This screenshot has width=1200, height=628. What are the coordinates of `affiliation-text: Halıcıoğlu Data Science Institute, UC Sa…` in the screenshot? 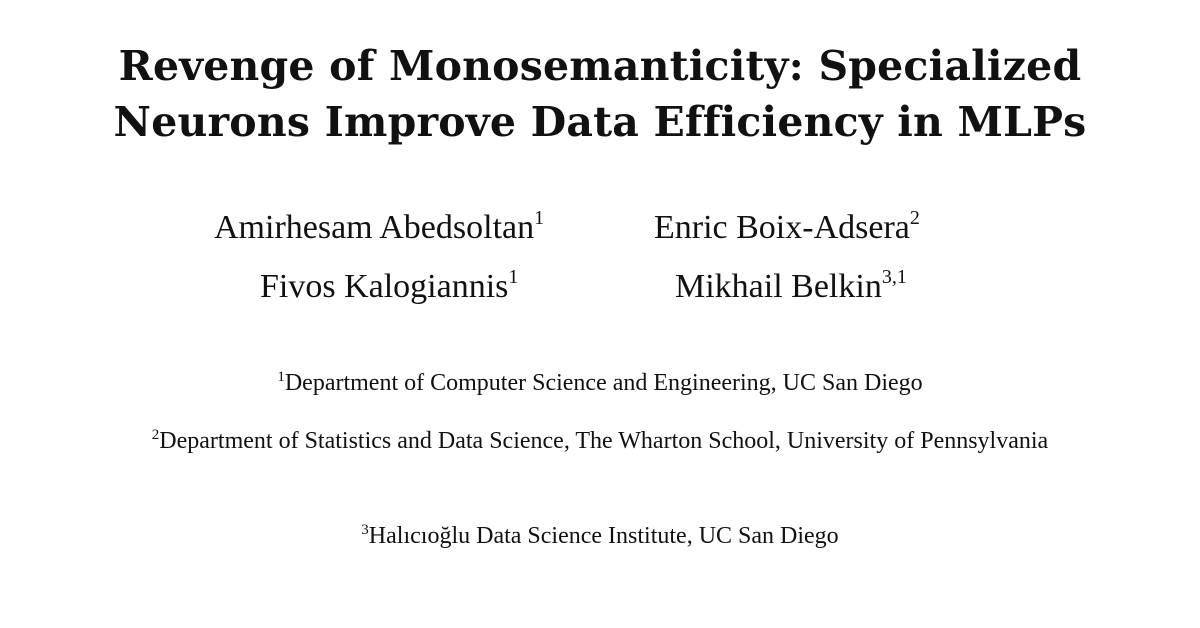 It's located at (603, 536).